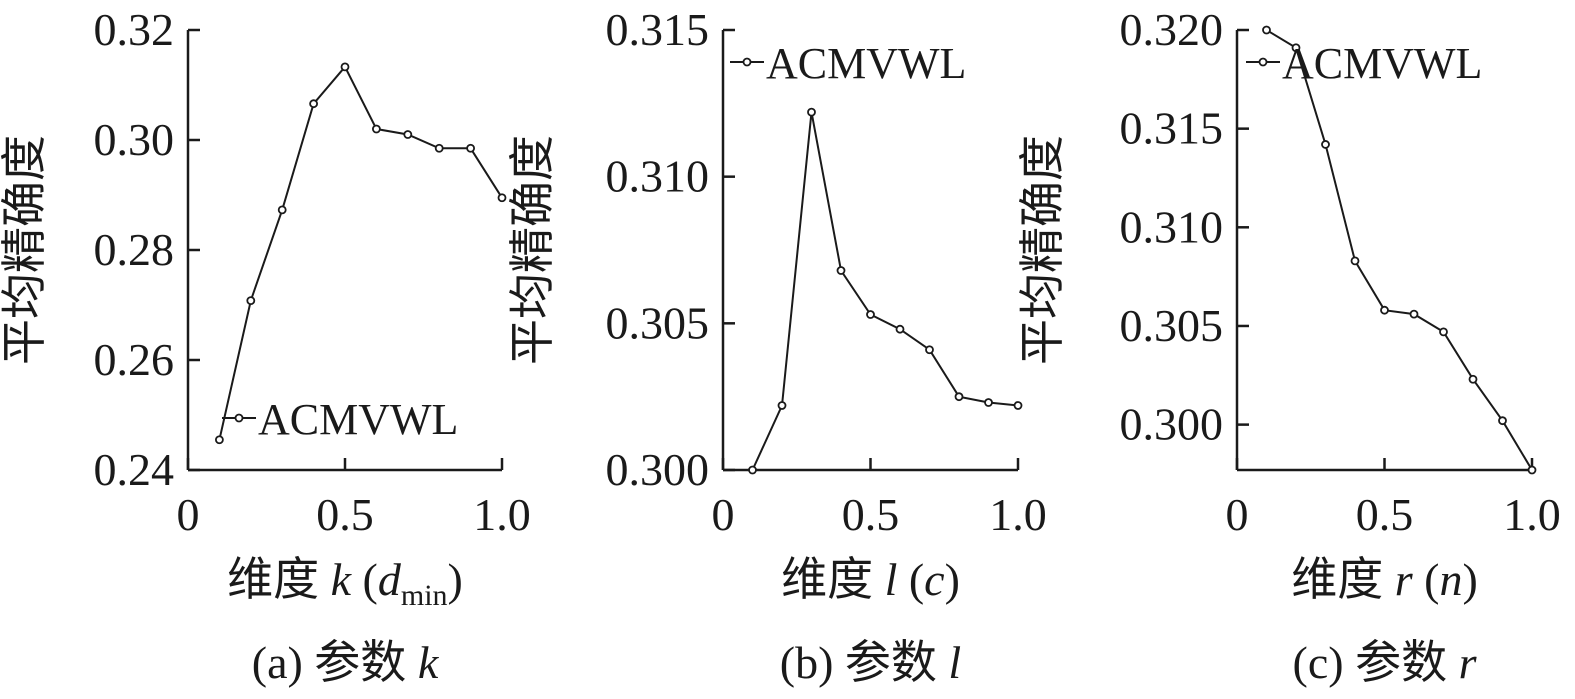  I want to click on x-axis-title-subscript: min, so click(424, 595).